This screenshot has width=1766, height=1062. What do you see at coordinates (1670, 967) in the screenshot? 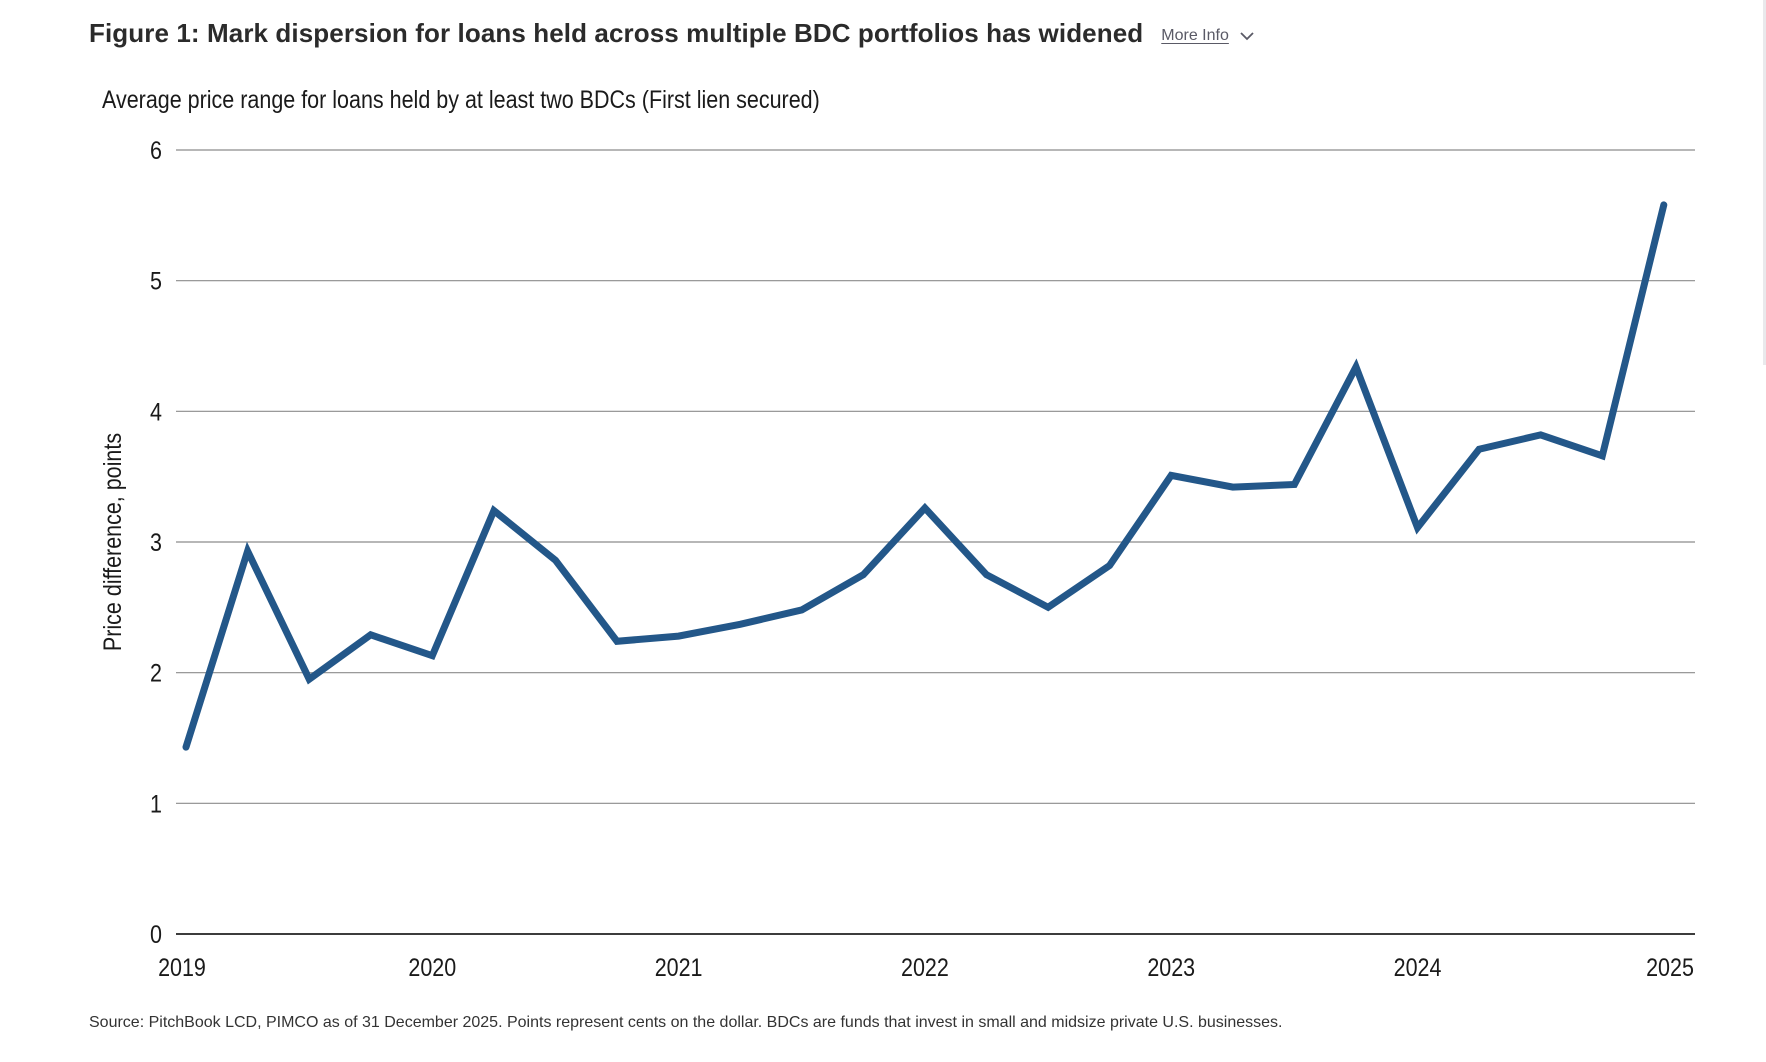
I see `x-tick-label: 2025` at bounding box center [1670, 967].